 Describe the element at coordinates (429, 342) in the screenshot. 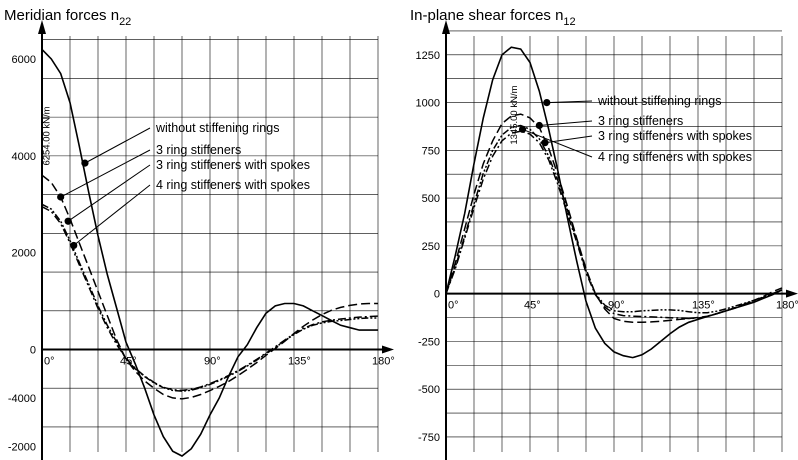

I see `y-tick-label: -250` at that location.